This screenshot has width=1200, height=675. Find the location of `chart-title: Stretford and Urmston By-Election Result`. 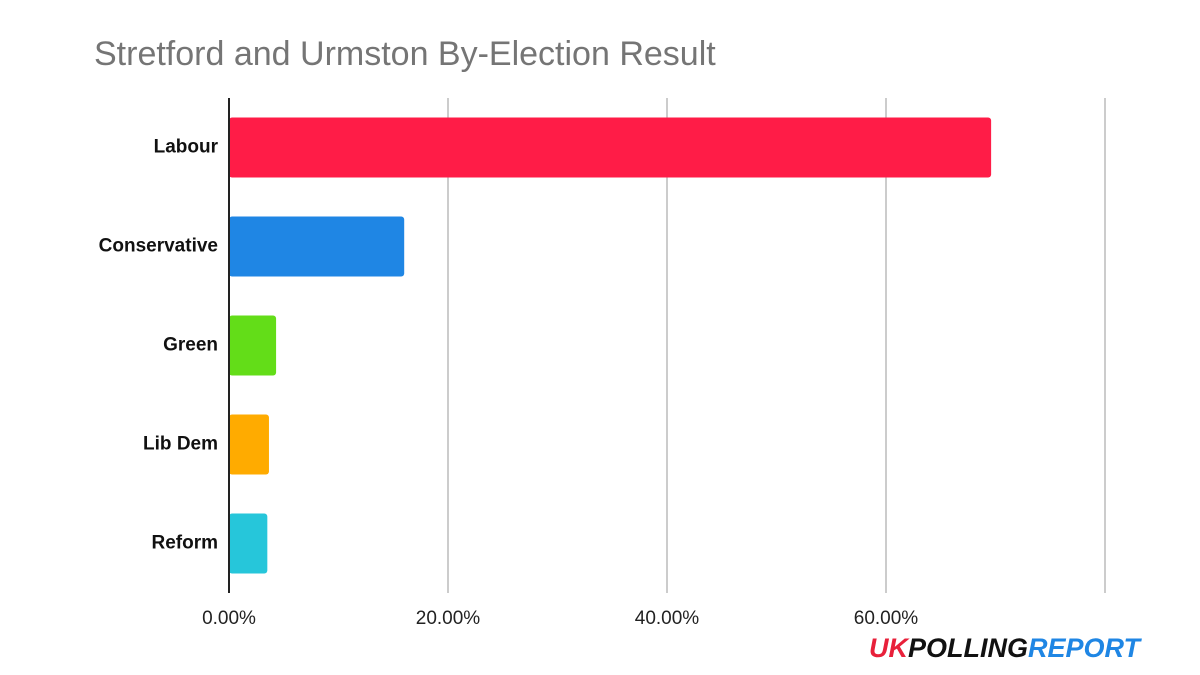

chart-title: Stretford and Urmston By-Election Result is located at coordinates (405, 54).